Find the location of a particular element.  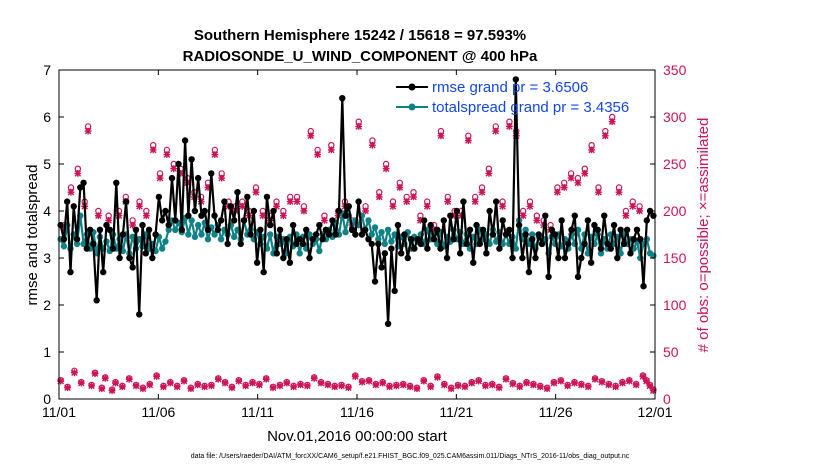

y-tick-label: 1 is located at coordinates (47, 352).